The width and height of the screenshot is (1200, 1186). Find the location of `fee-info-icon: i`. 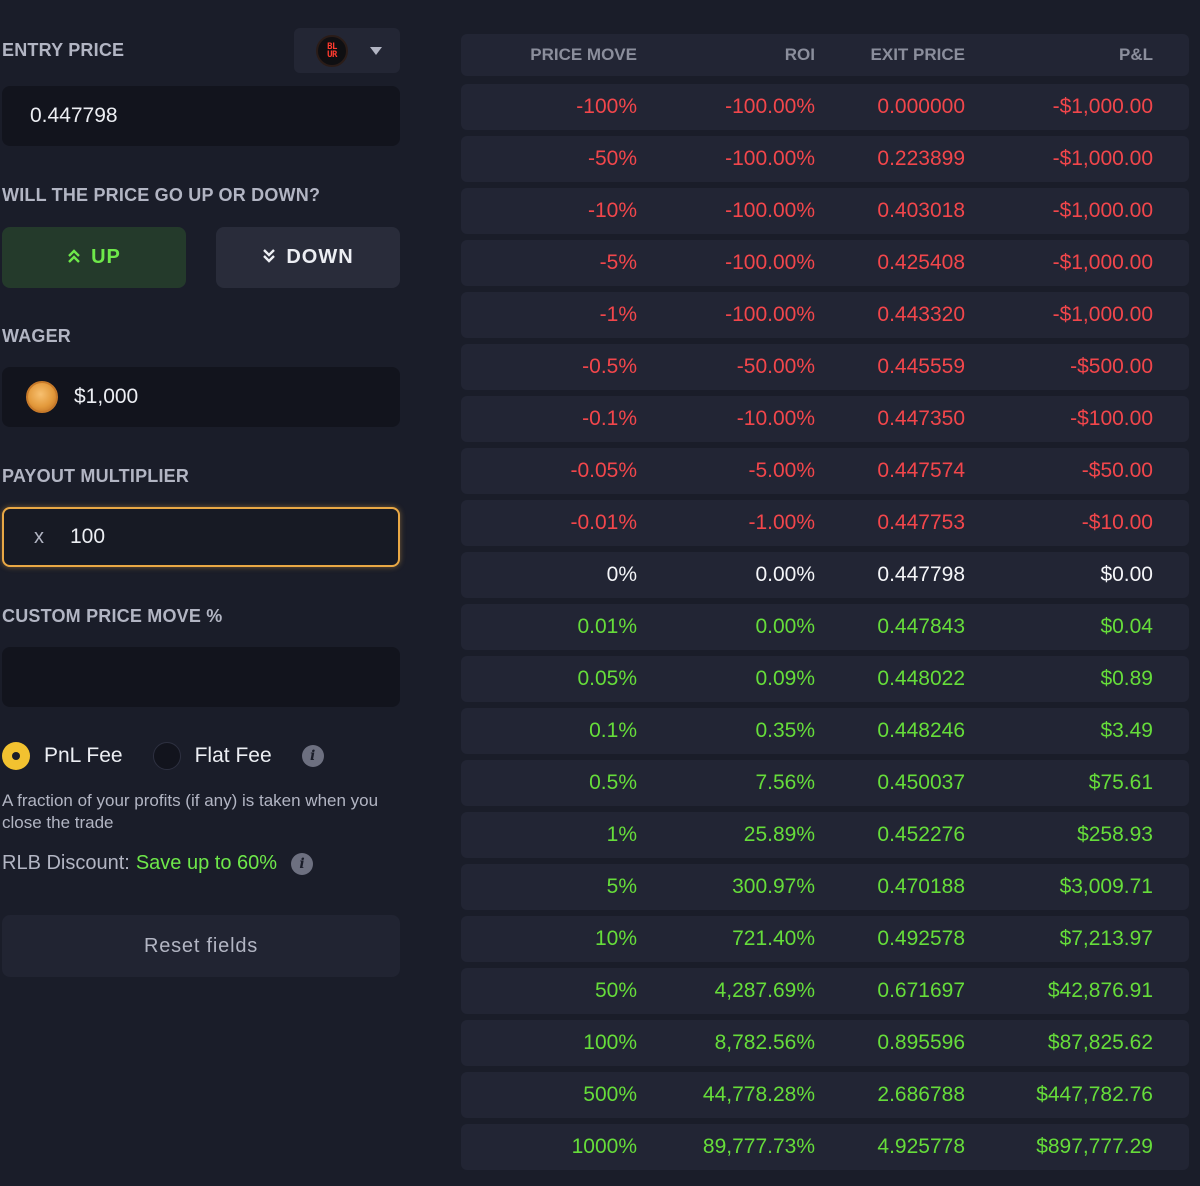

fee-info-icon: i is located at coordinates (312, 756).